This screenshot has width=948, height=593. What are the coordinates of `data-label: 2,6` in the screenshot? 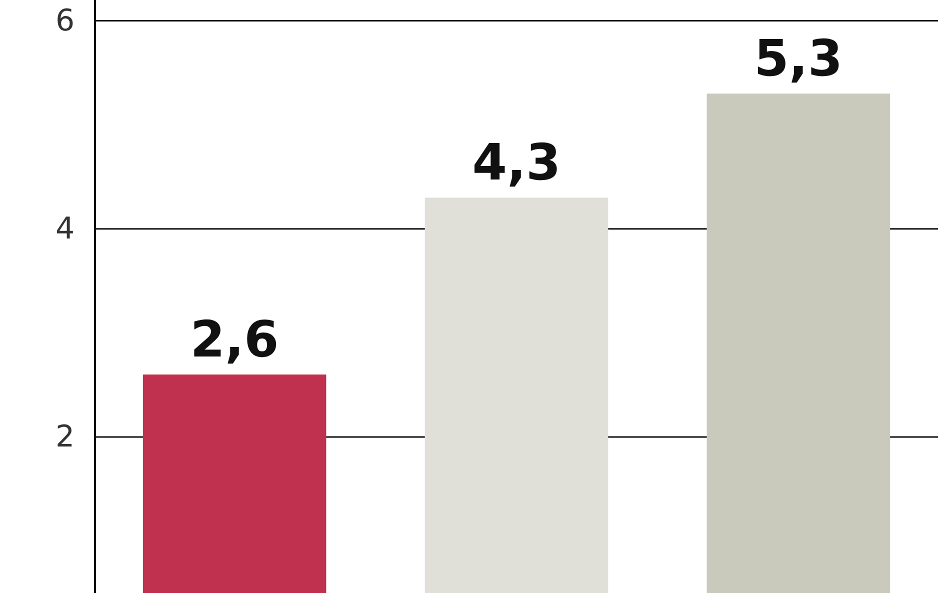 It's located at (234, 339).